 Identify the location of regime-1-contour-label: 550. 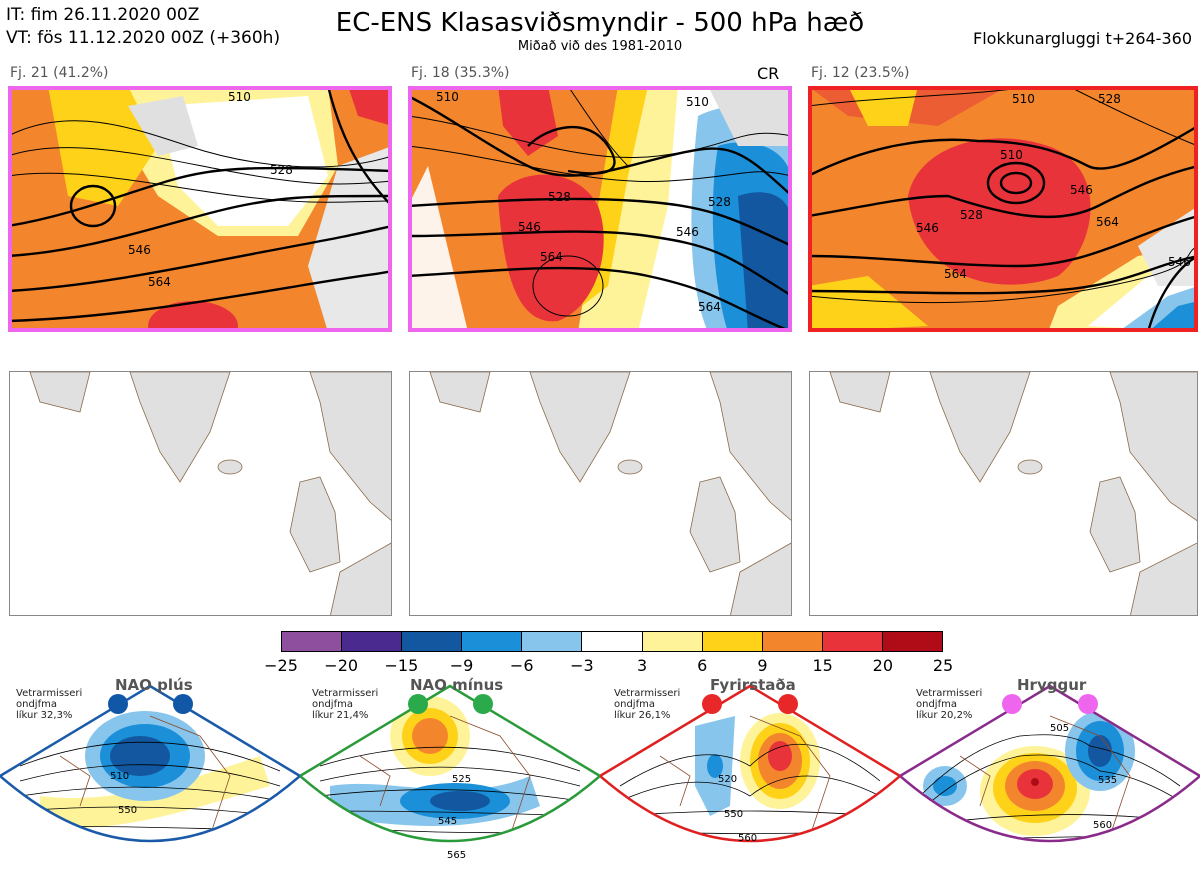
(127, 810).